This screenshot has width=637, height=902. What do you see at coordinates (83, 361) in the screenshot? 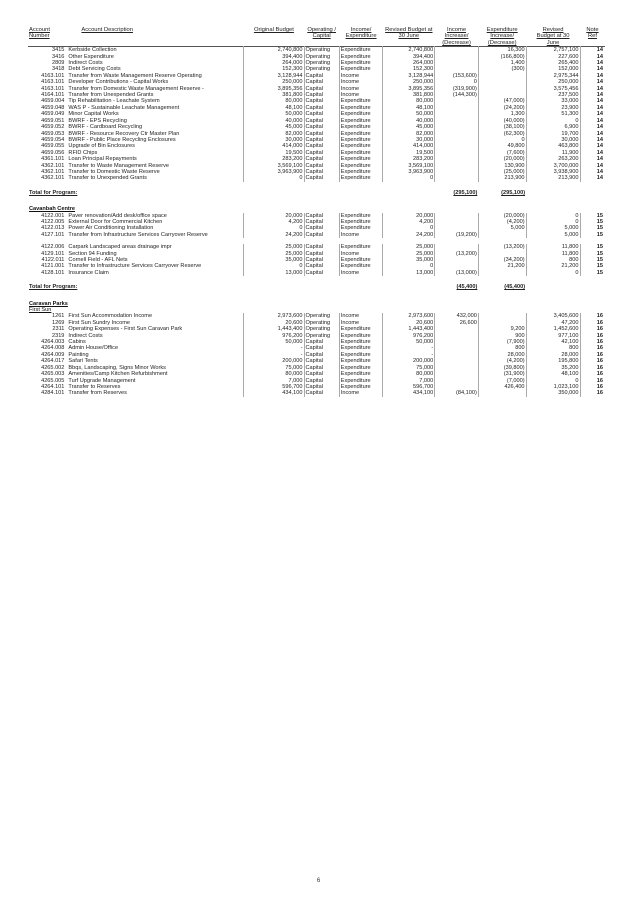
I see `account-description: Safari Tents` at bounding box center [83, 361].